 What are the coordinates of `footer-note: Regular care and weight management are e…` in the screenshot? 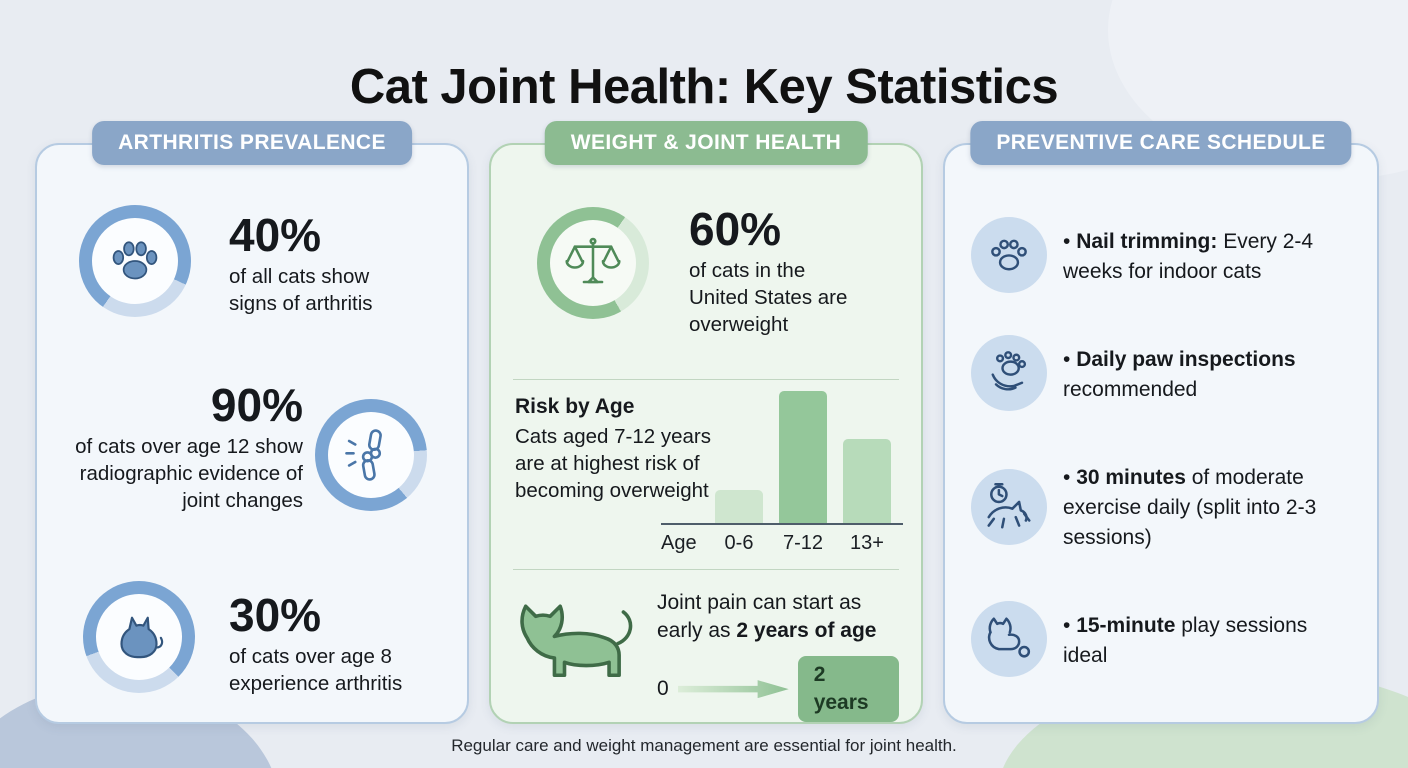 It's located at (704, 745).